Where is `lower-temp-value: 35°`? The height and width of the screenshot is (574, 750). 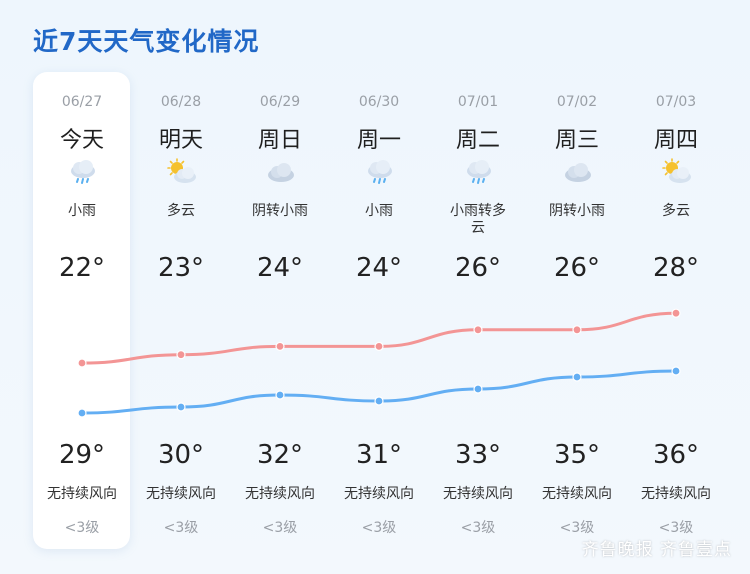 lower-temp-value: 35° is located at coordinates (577, 455).